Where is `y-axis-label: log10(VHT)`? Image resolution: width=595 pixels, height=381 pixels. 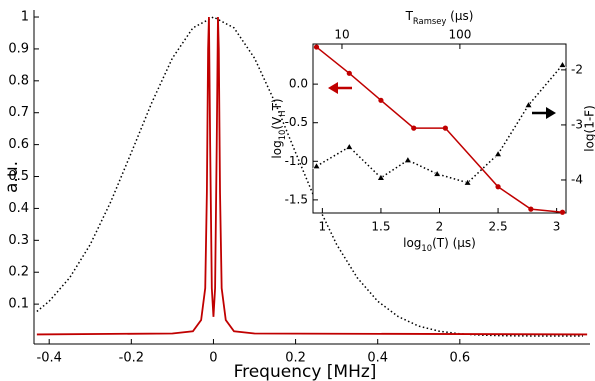 y-axis-label: log10(VHT) is located at coordinates (278, 128).